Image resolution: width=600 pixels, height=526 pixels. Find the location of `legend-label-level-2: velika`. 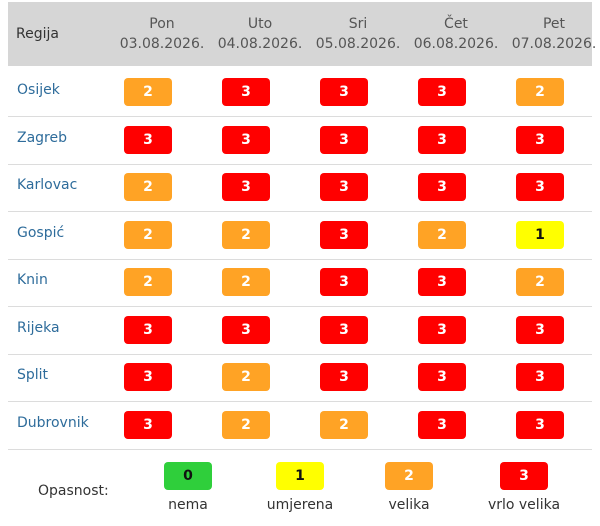

legend-label-level-2: velika is located at coordinates (409, 505).